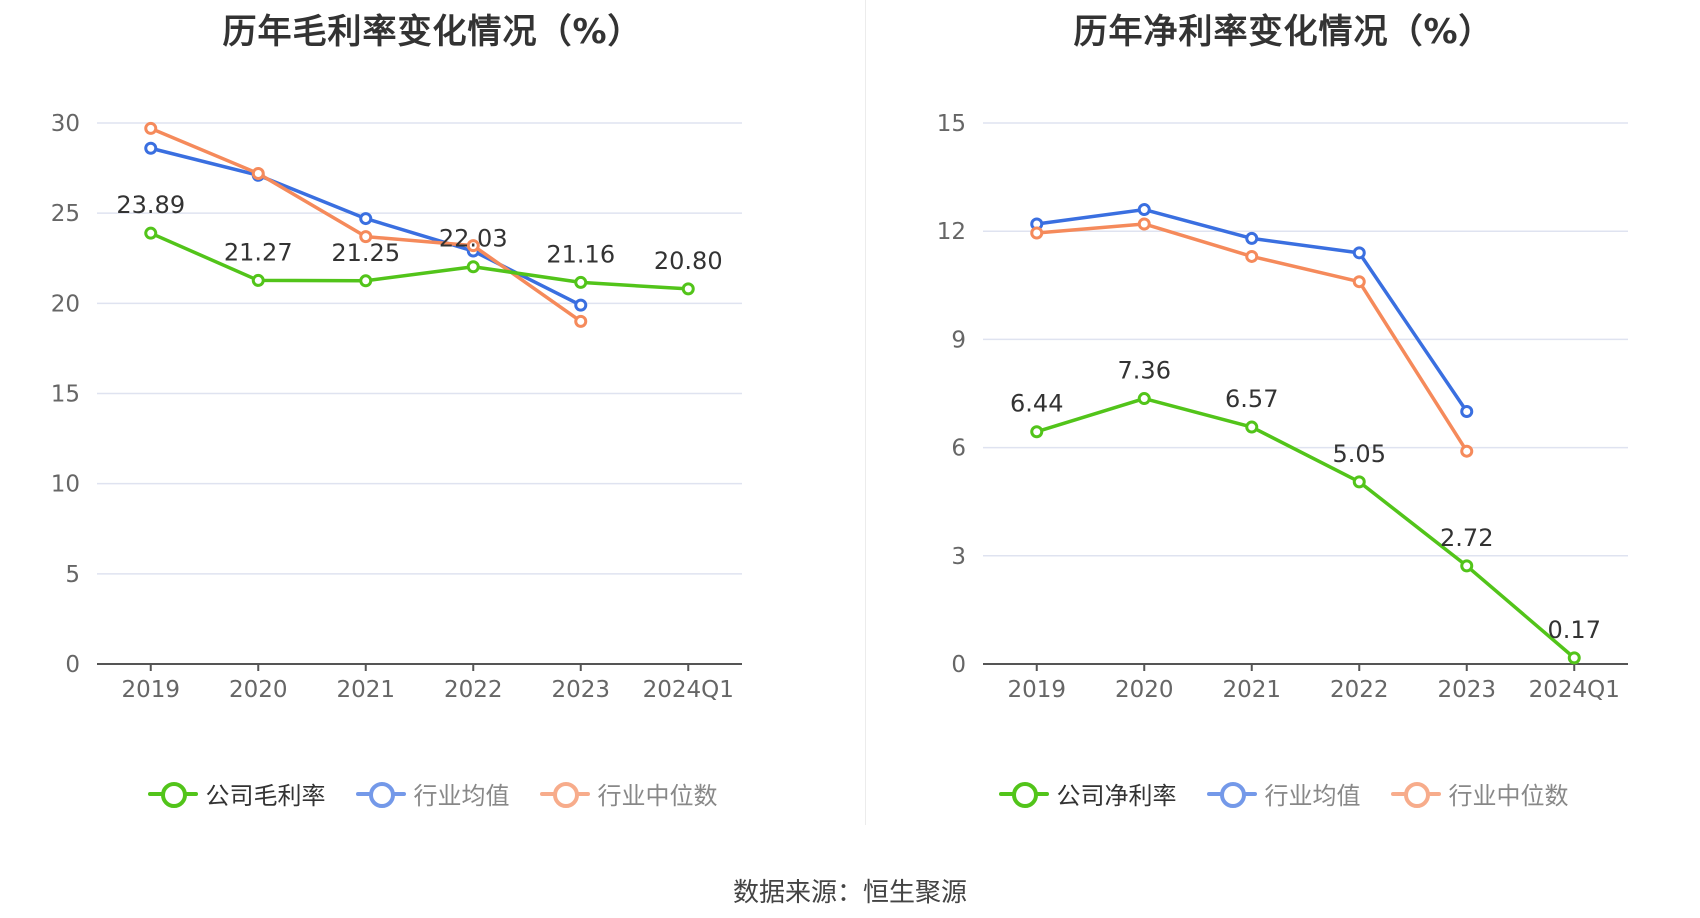  What do you see at coordinates (65, 304) in the screenshot?
I see `y-tick-label: 20` at bounding box center [65, 304].